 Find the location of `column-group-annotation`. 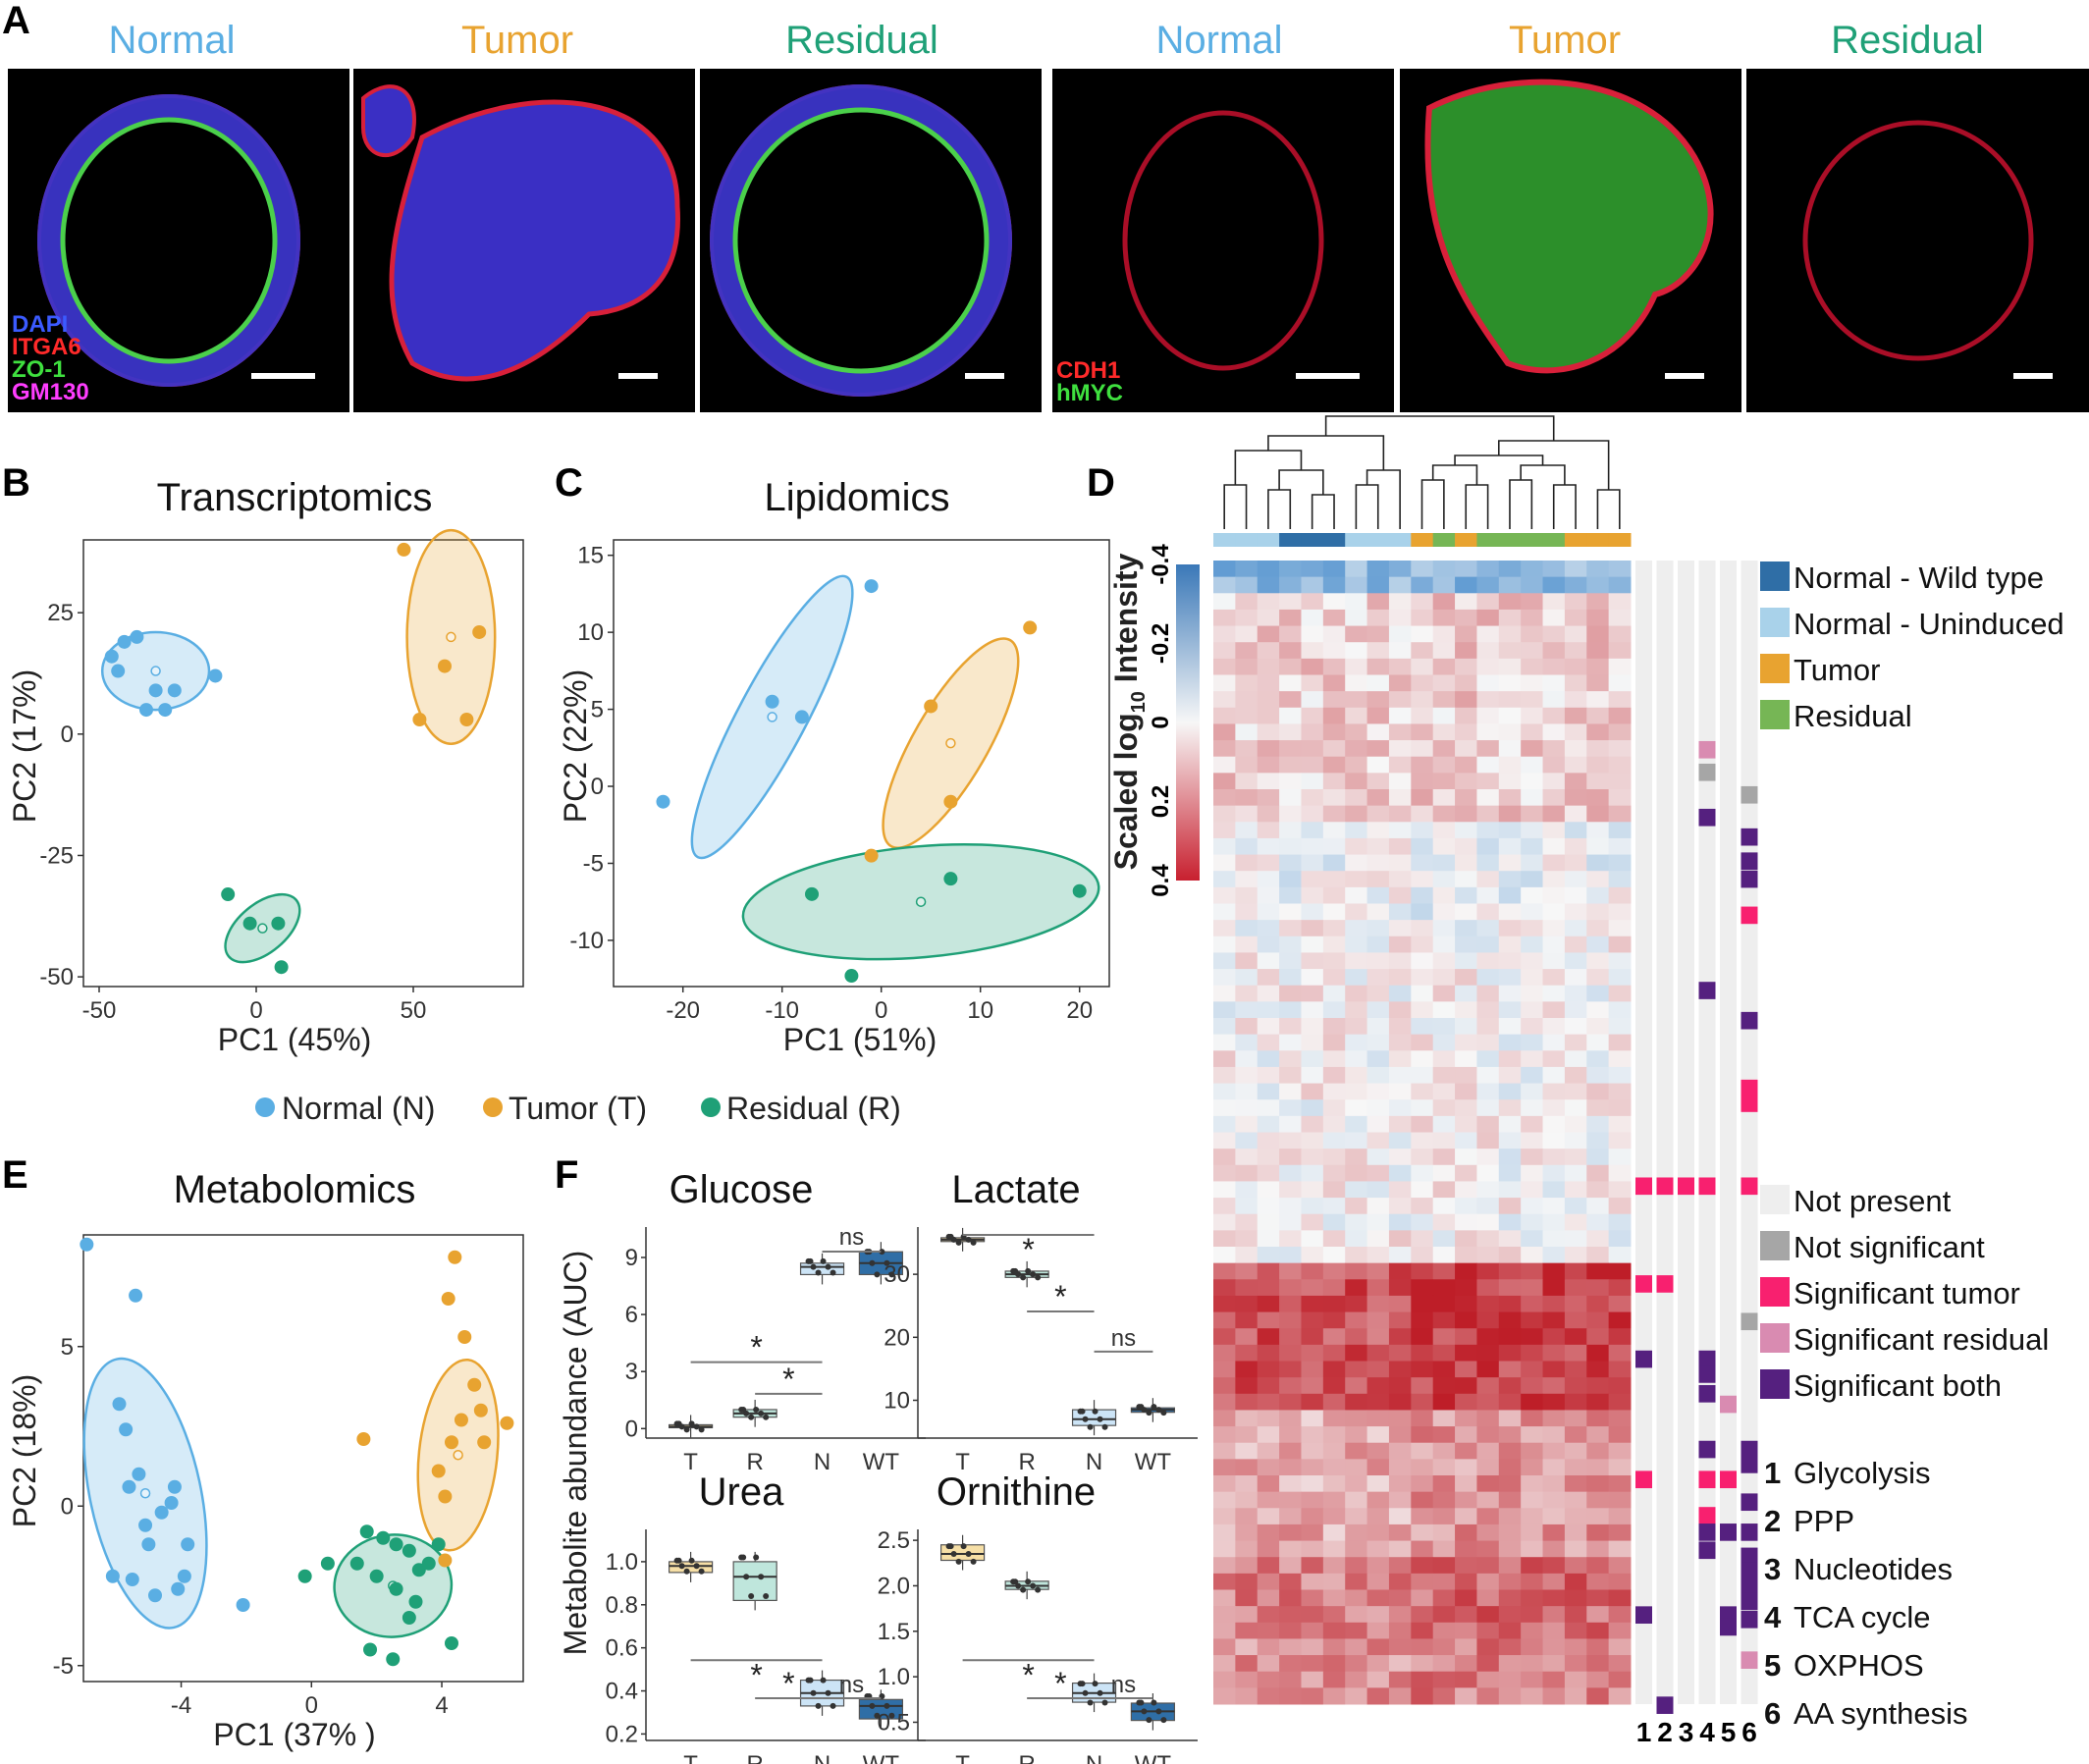

column-group-annotation is located at coordinates (1224, 540).